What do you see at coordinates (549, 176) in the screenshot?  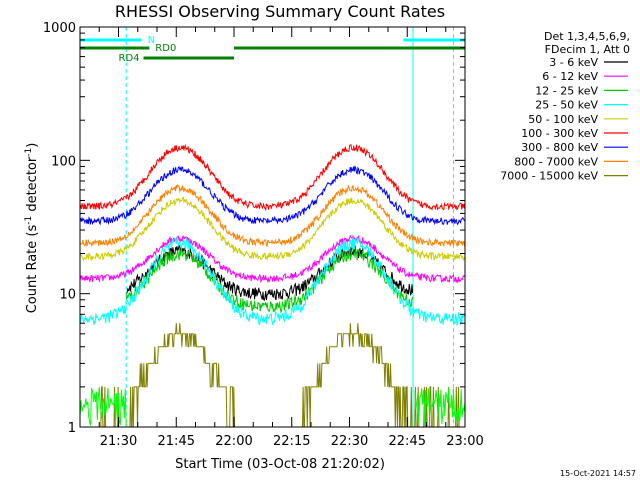 I see `legend-label-8: 7000 - 15000 keV` at bounding box center [549, 176].